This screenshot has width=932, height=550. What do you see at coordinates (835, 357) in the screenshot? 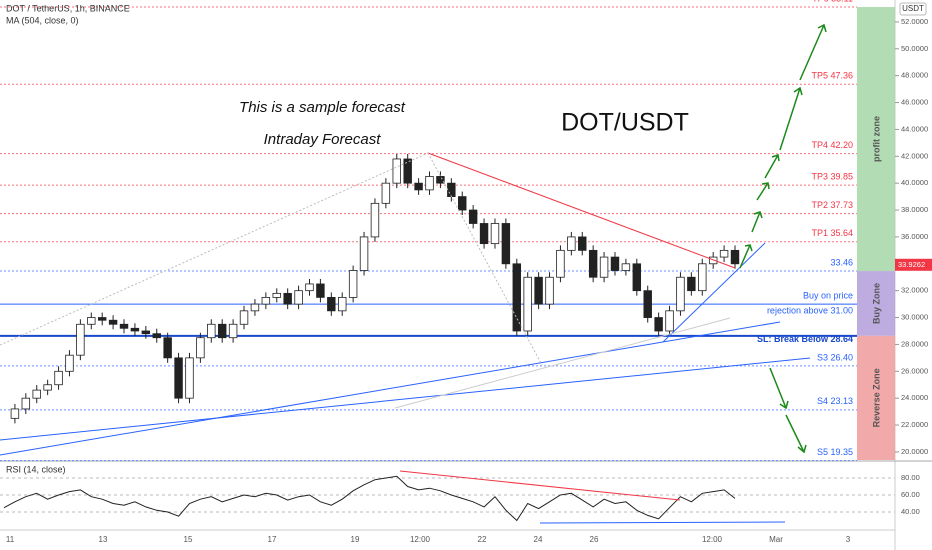
I see `level-label: S3 26.40` at bounding box center [835, 357].